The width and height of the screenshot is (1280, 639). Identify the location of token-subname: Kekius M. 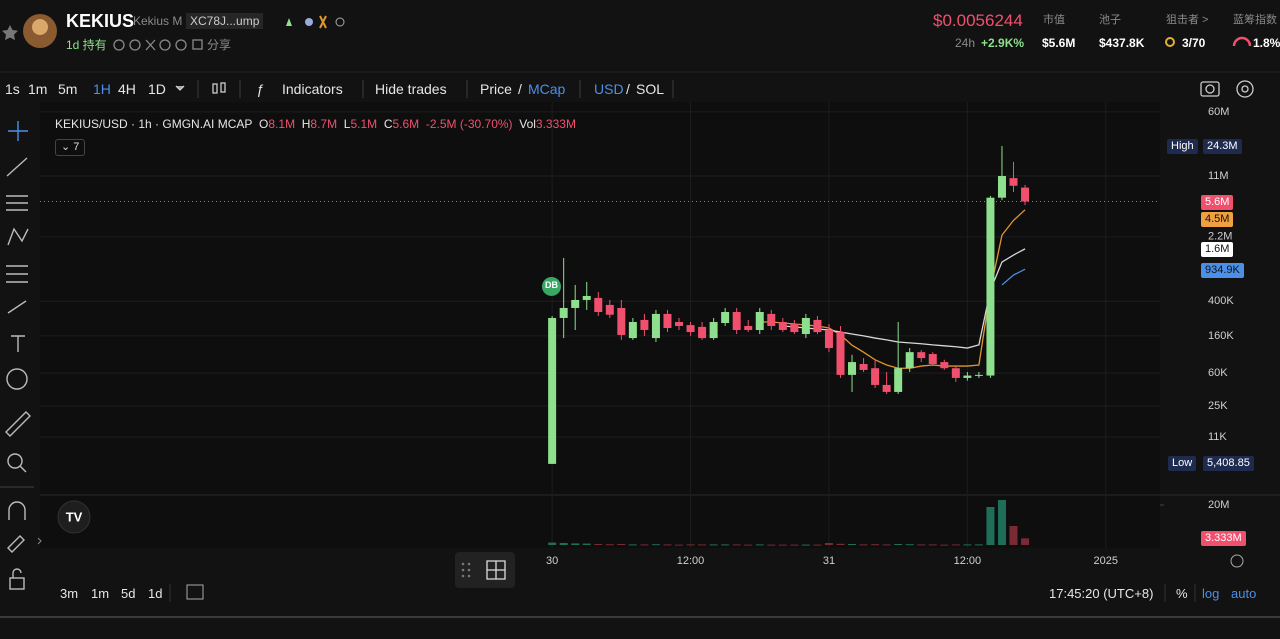
(158, 21).